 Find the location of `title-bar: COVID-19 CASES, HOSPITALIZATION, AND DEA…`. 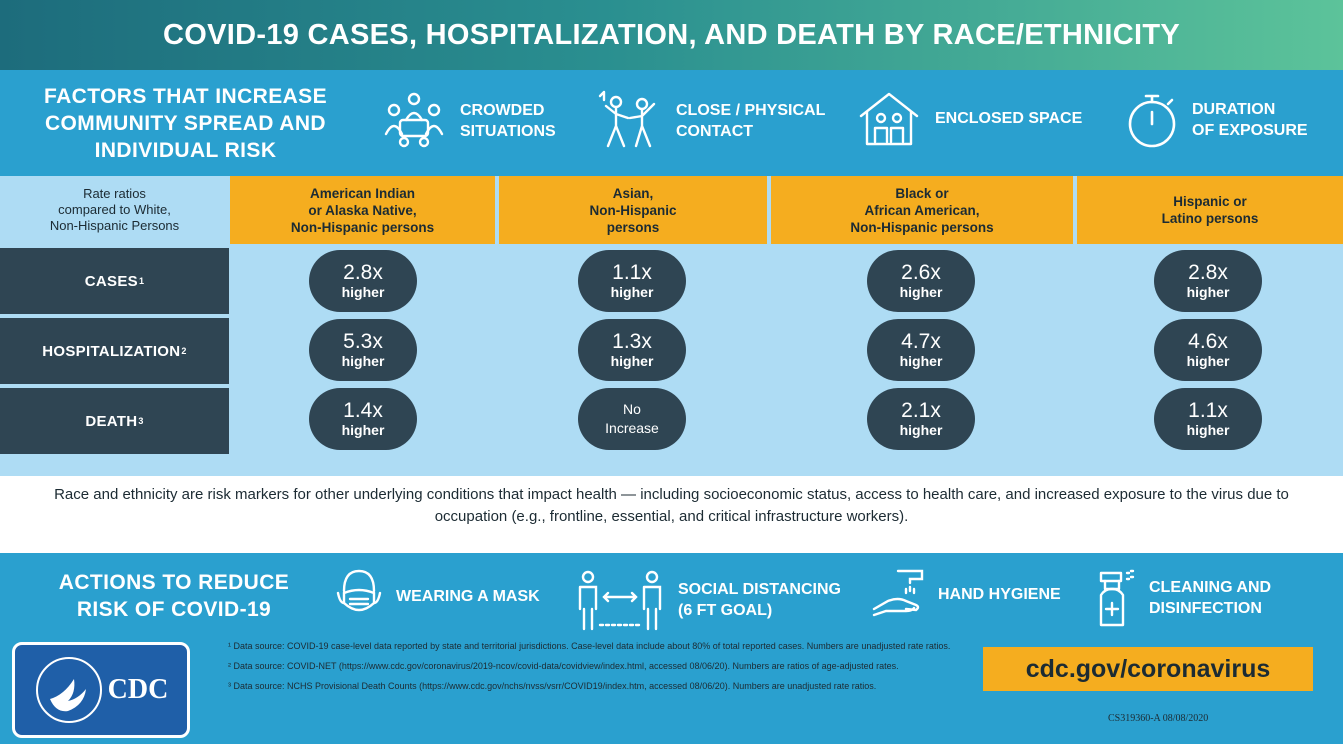

title-bar: COVID-19 CASES, HOSPITALIZATION, AND DEA… is located at coordinates (671, 35).